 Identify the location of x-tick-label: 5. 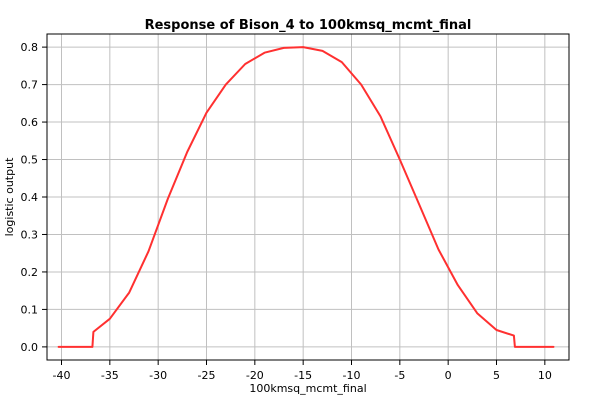
(496, 375).